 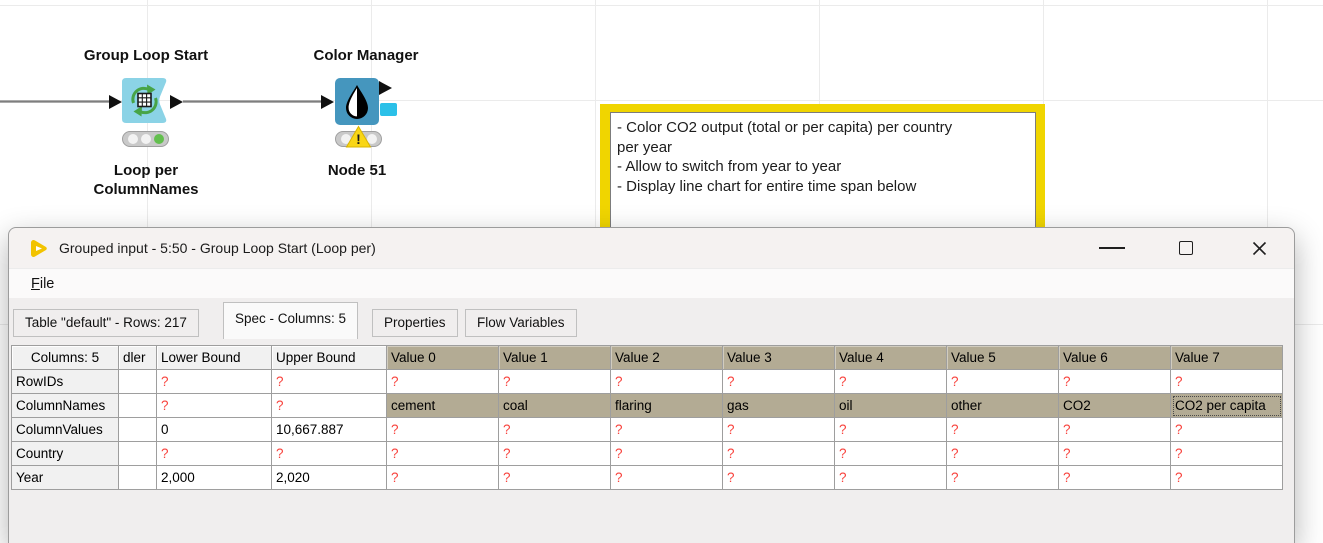 What do you see at coordinates (890, 405) in the screenshot?
I see `table-cell: oil` at bounding box center [890, 405].